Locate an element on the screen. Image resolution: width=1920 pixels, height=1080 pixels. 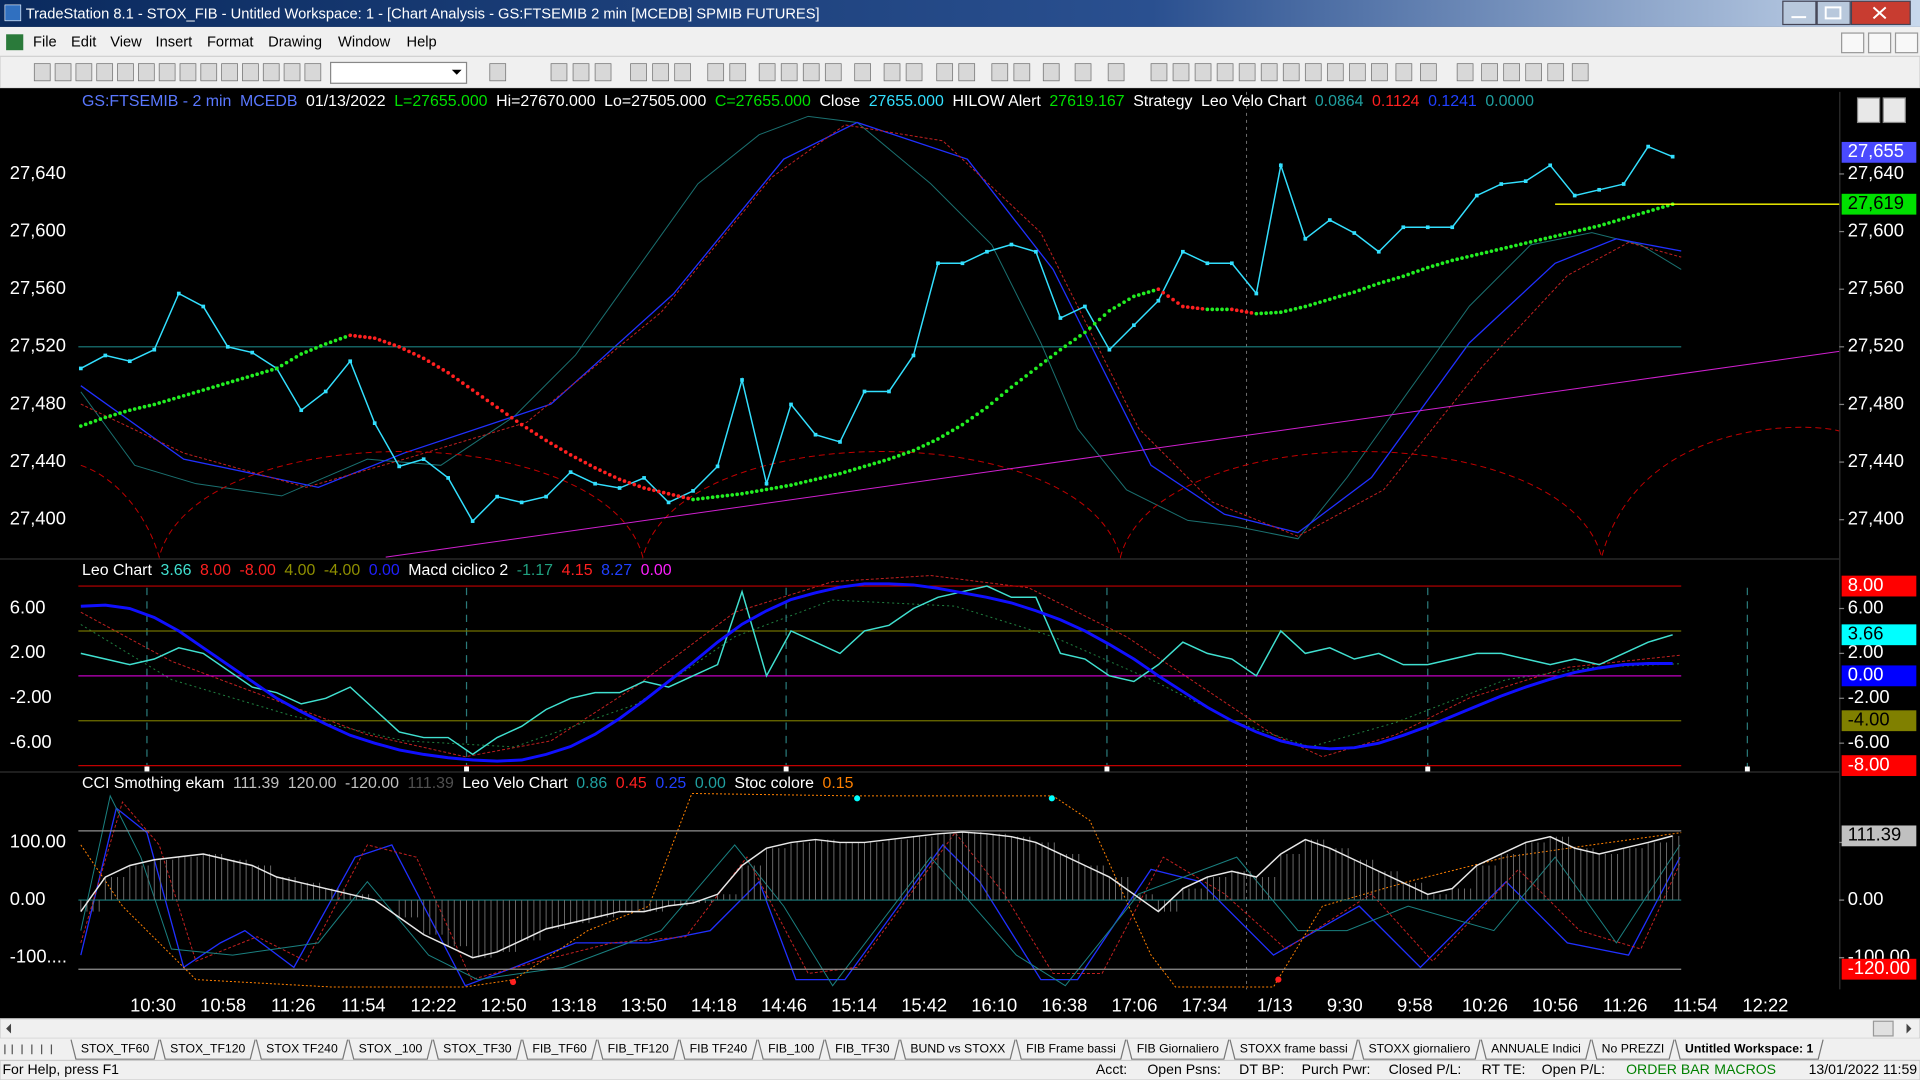
mdi-close is located at coordinates (1906, 43).